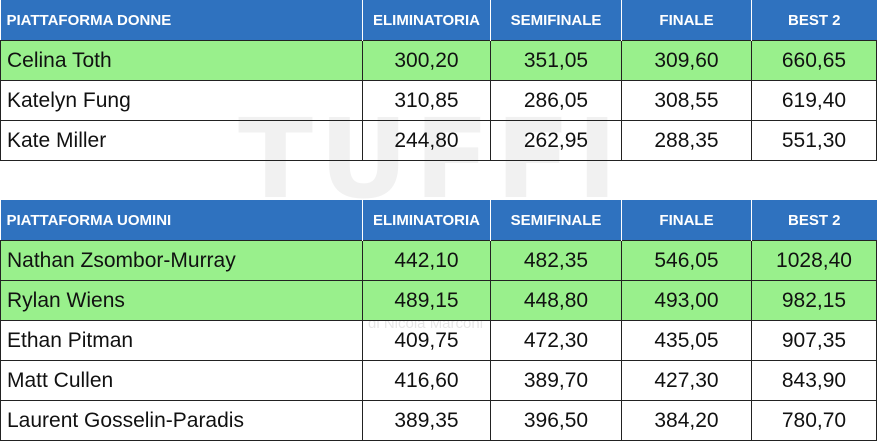 This screenshot has height=441, width=879. What do you see at coordinates (686, 420) in the screenshot?
I see `score-finale: 384,20` at bounding box center [686, 420].